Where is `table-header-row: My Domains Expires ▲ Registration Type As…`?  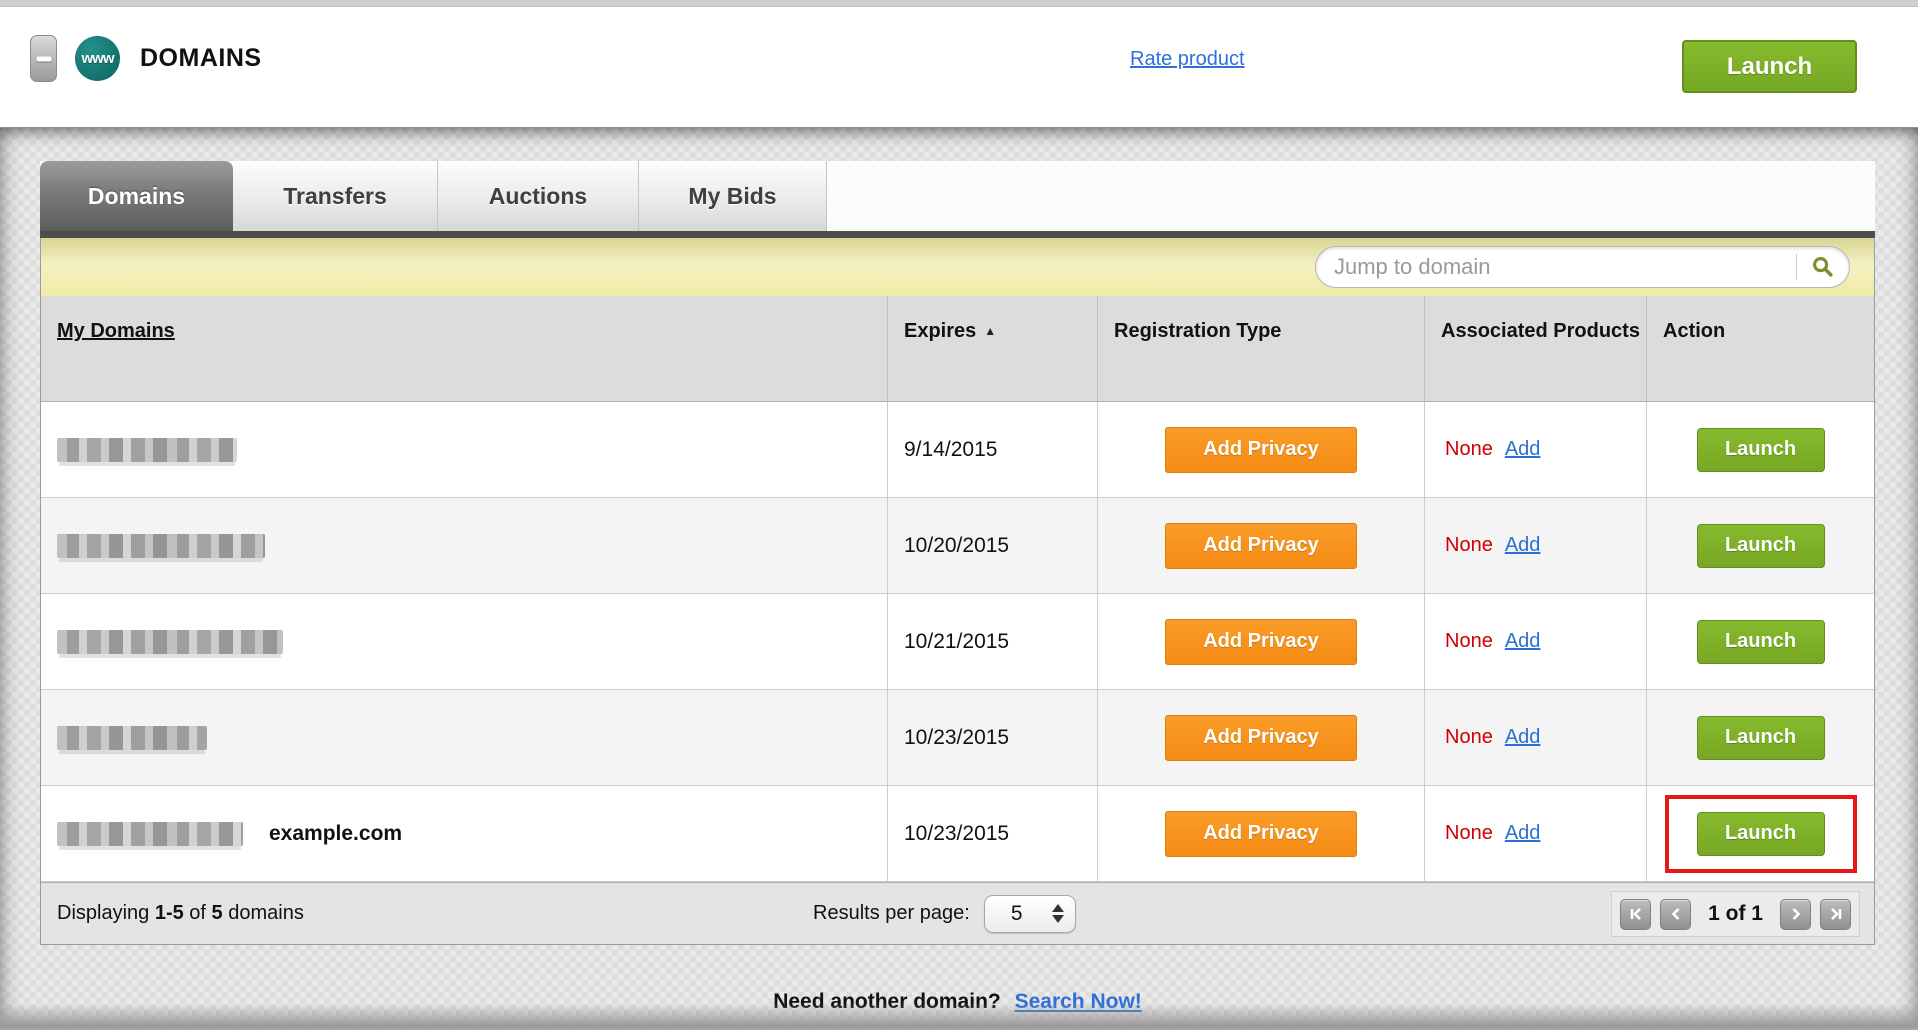
table-header-row: My Domains Expires ▲ Registration Type As… is located at coordinates (957, 349).